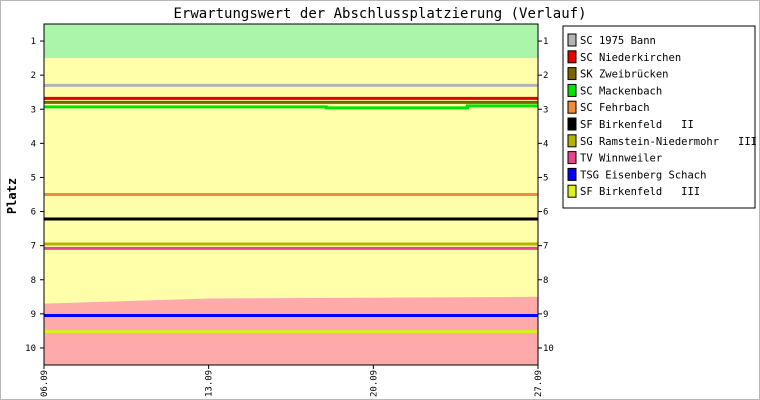 The width and height of the screenshot is (760, 400). Describe the element at coordinates (33, 76) in the screenshot. I see `y-tick-label-left: 2` at that location.